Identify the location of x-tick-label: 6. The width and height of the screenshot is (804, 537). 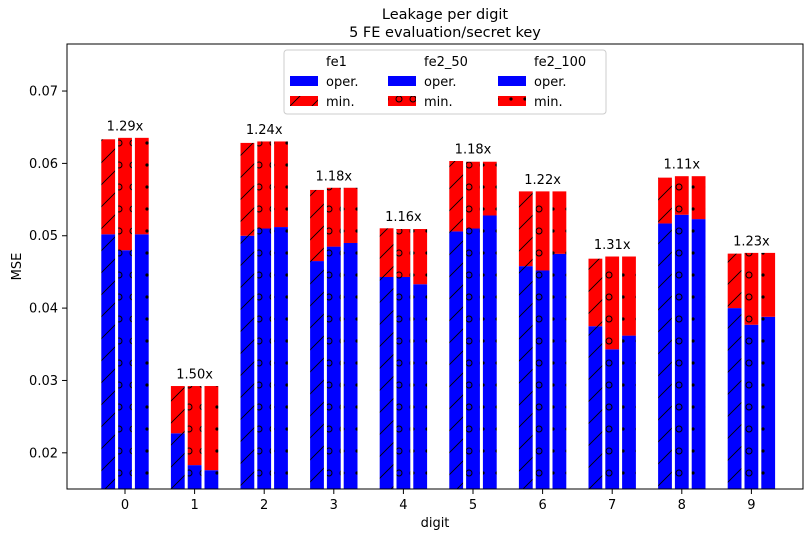
(542, 505).